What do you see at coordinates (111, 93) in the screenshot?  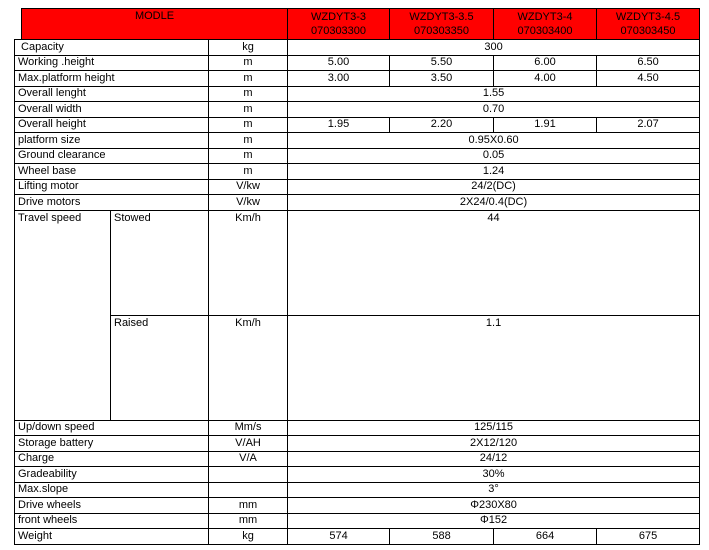 I see `spec-label: Overall lenght` at bounding box center [111, 93].